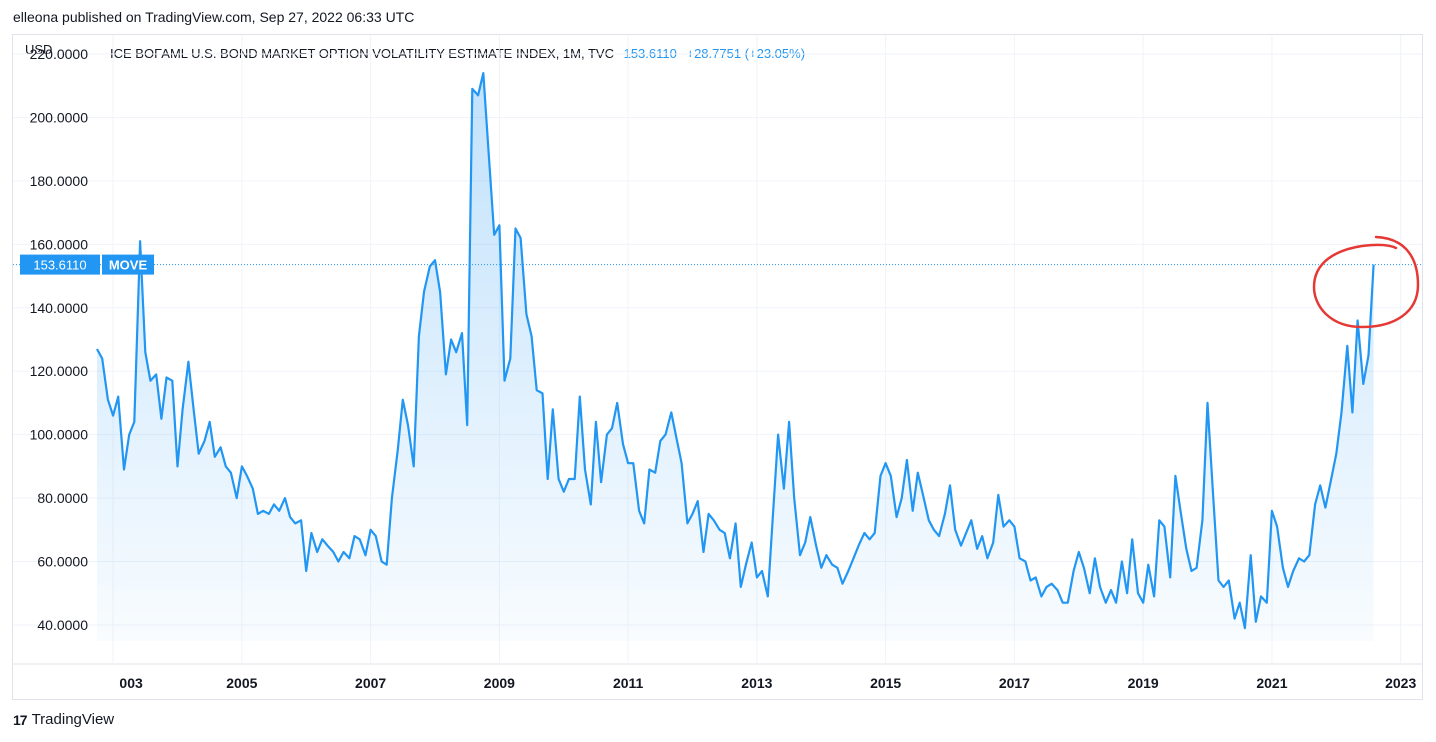 The width and height of the screenshot is (1436, 742). Describe the element at coordinates (628, 683) in the screenshot. I see `x-tick-label: 2011` at that location.